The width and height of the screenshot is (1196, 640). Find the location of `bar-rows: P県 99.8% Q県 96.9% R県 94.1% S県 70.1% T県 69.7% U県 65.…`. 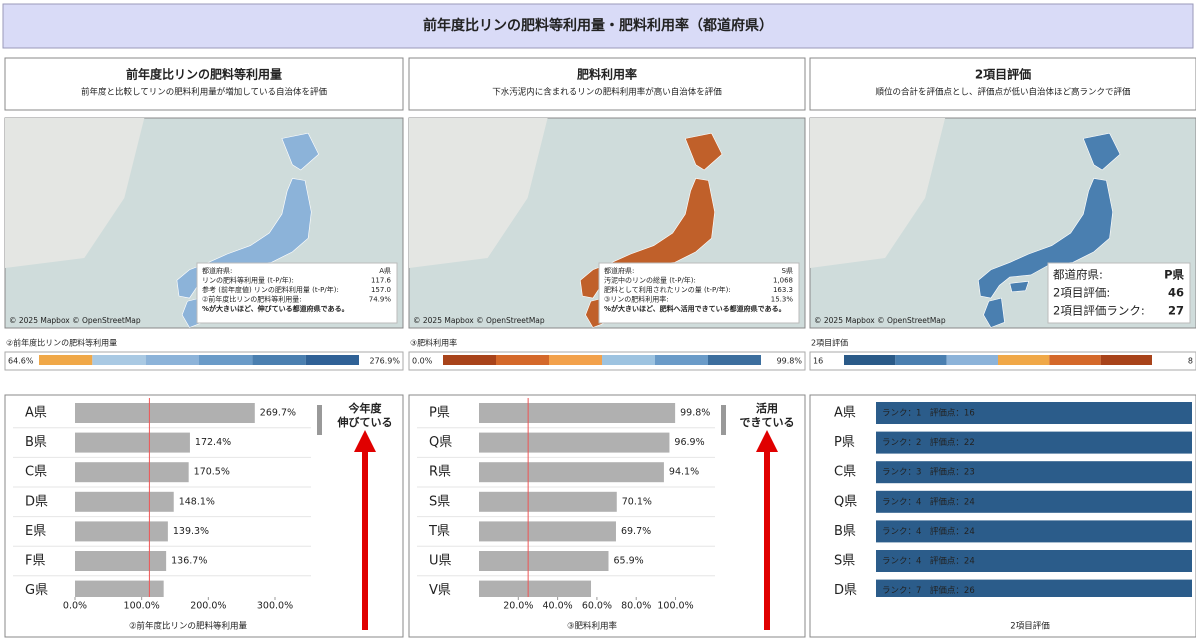

bar-rows: P県 99.8% Q県 96.9% R県 94.1% S県 70.1% T県 69.7% U県 65.… is located at coordinates (566, 497).